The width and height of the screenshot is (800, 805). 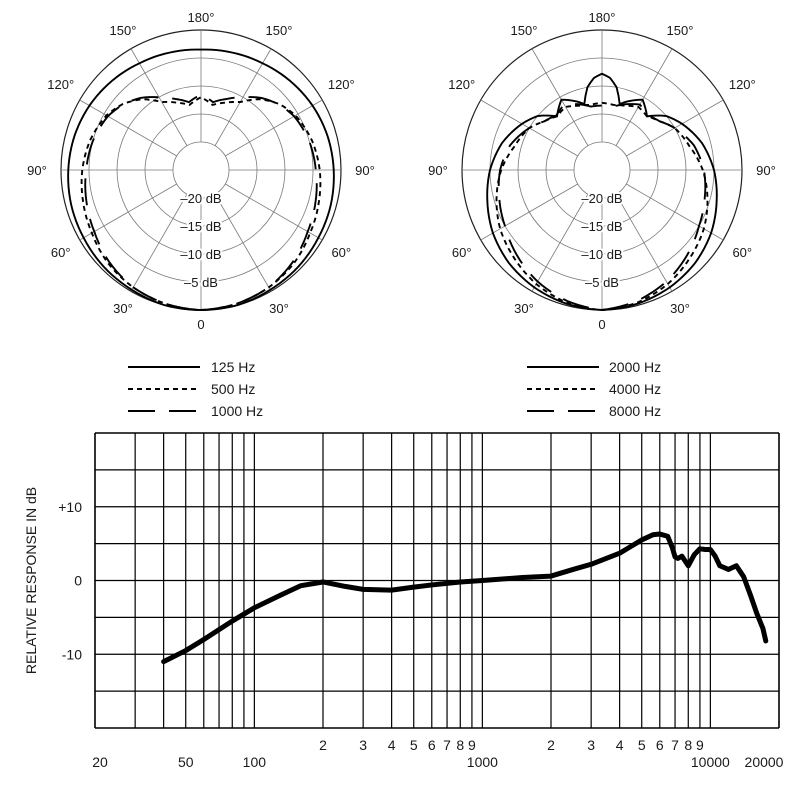 I want to click on response-x-tick-label: 50, so click(x=186, y=762).